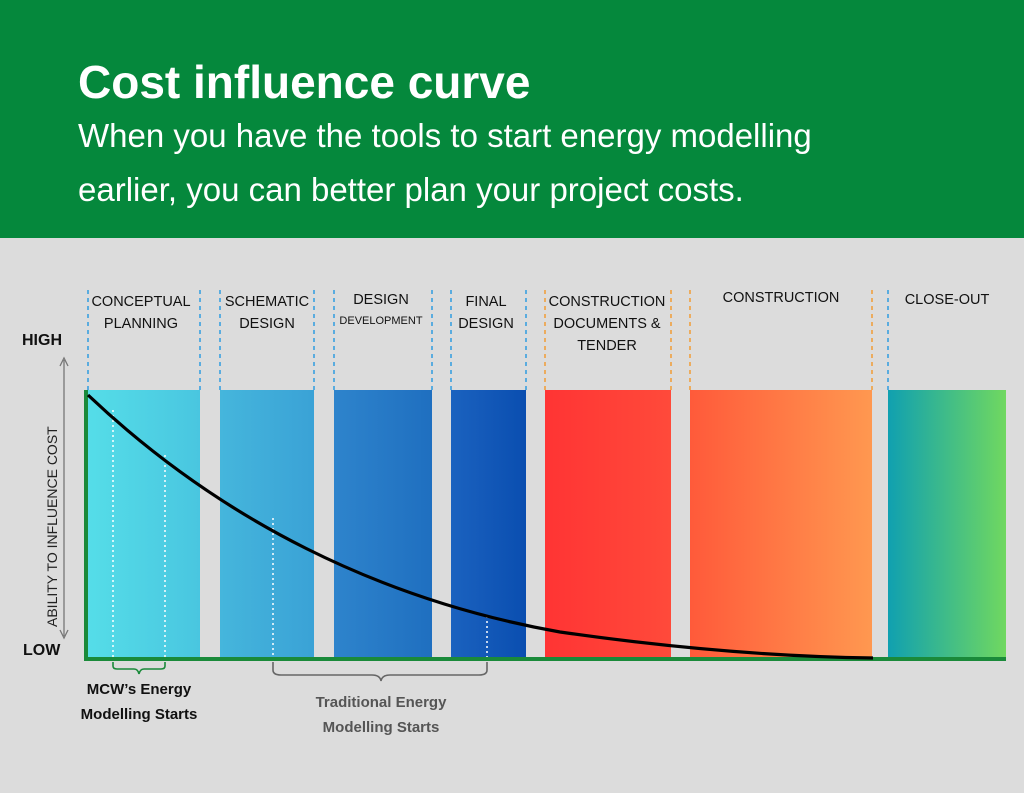 The width and height of the screenshot is (1024, 793). What do you see at coordinates (488, 524) in the screenshot?
I see `phase-bar-final-design` at bounding box center [488, 524].